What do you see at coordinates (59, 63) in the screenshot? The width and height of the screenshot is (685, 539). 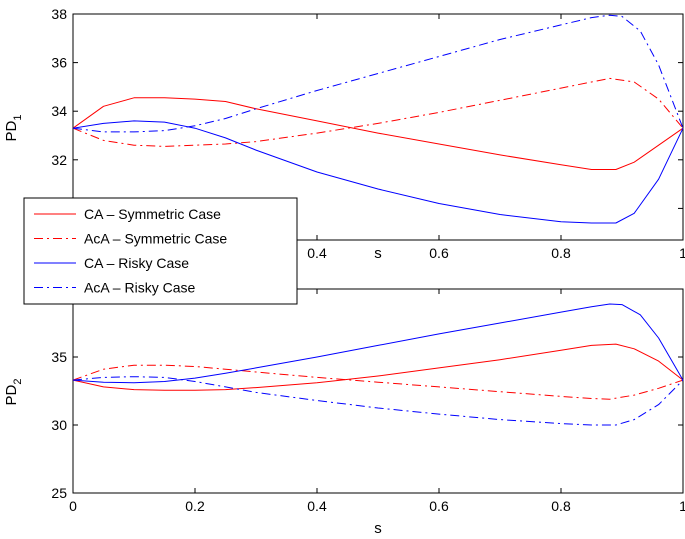 I see `top-y-tick-label: 36` at bounding box center [59, 63].